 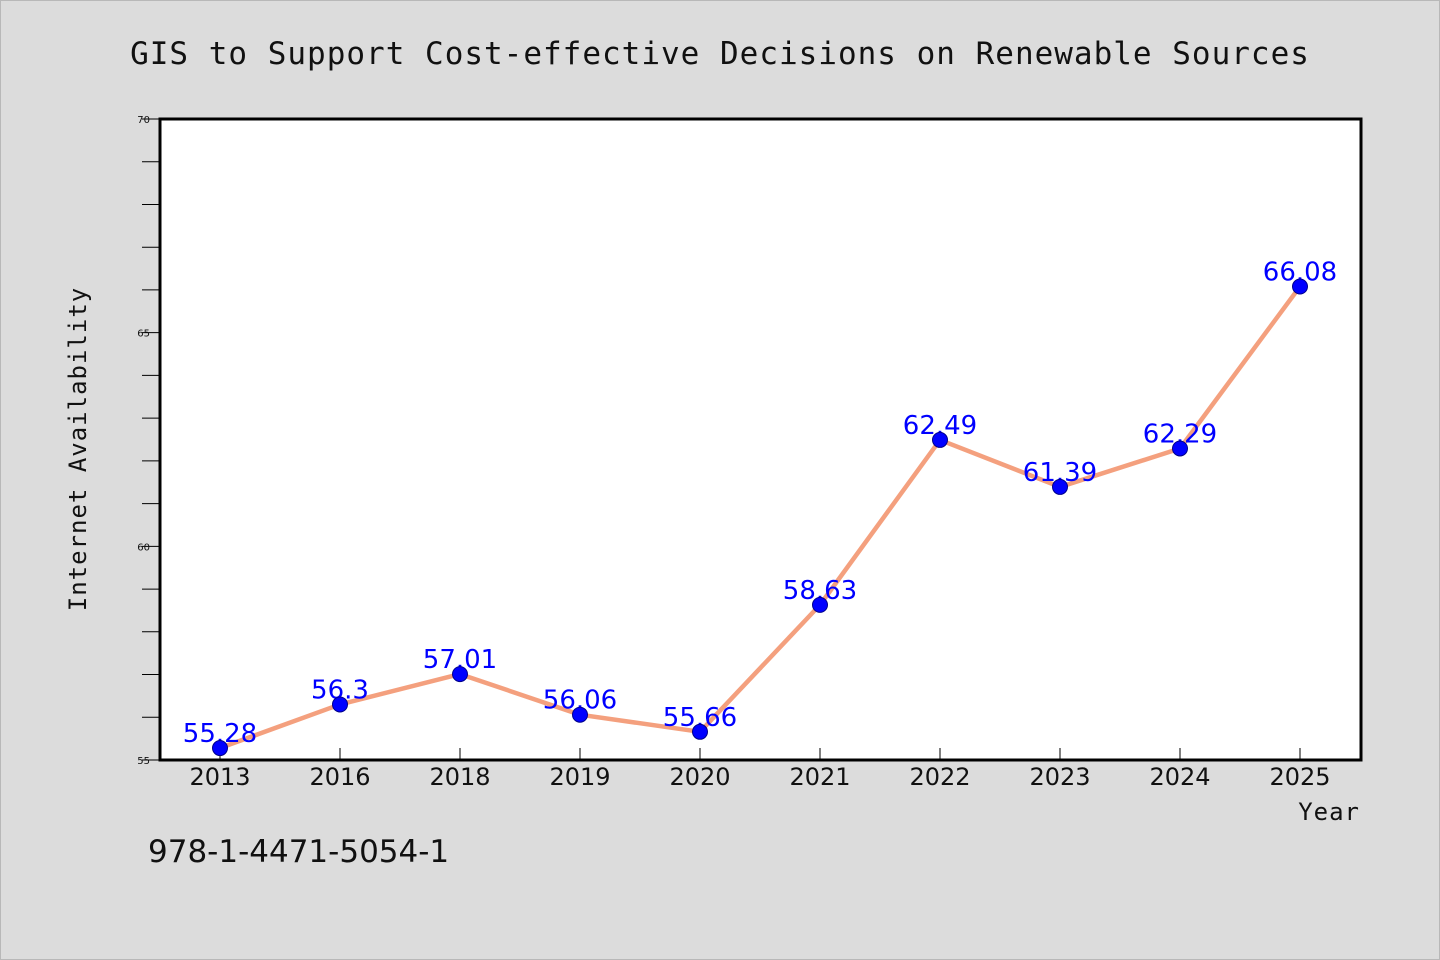 I want to click on x-tick-label: 2025, so click(x=1299, y=777).